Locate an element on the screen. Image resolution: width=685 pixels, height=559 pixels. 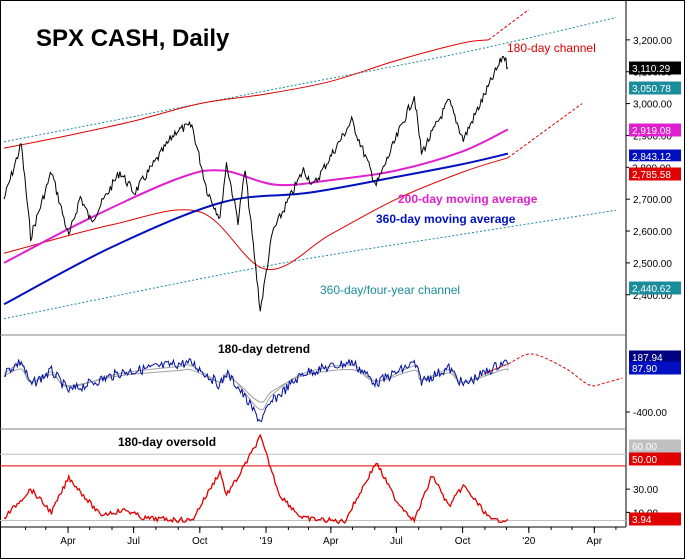
oversold-line is located at coordinates (256, 479).